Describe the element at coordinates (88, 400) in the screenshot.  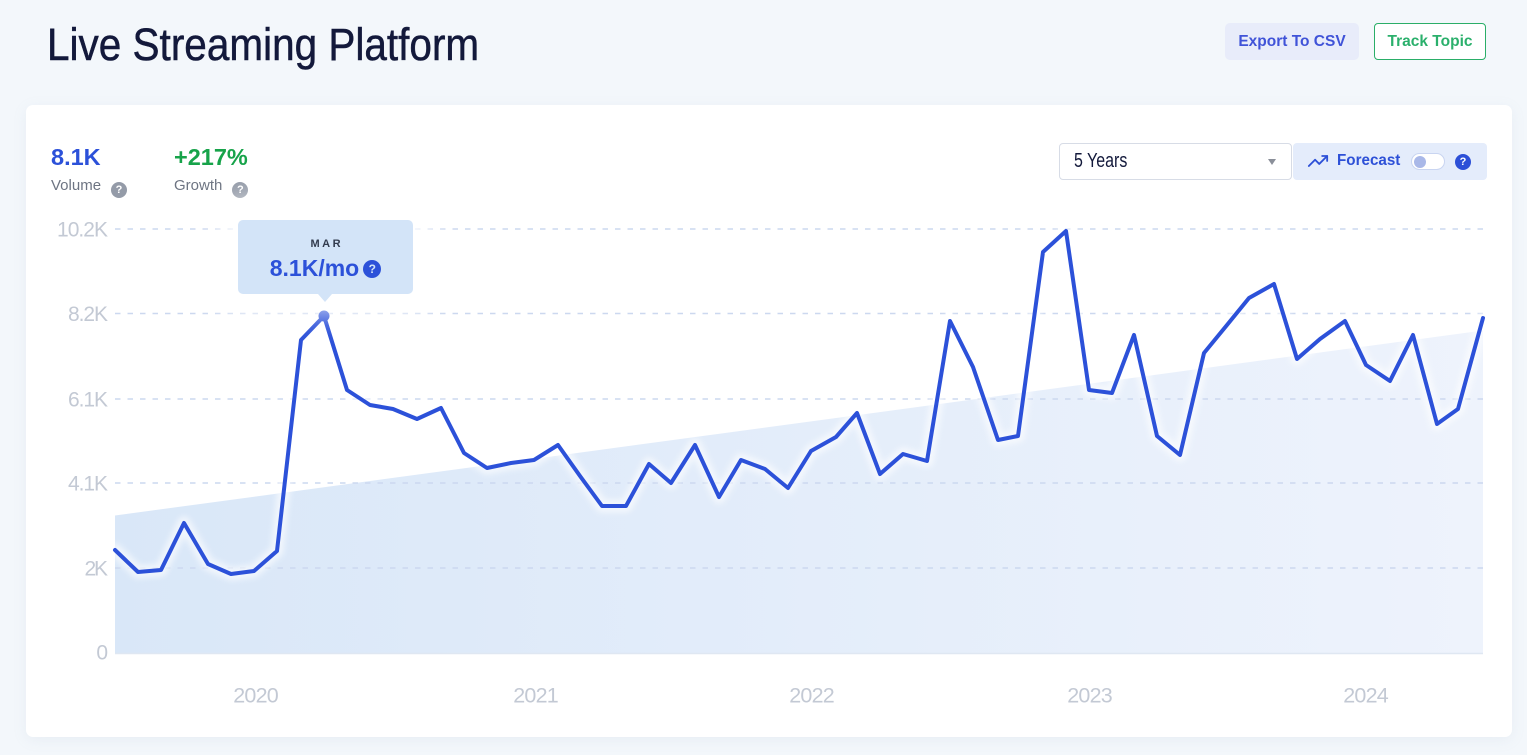
I see `svg-text: 6.1K` at that location.